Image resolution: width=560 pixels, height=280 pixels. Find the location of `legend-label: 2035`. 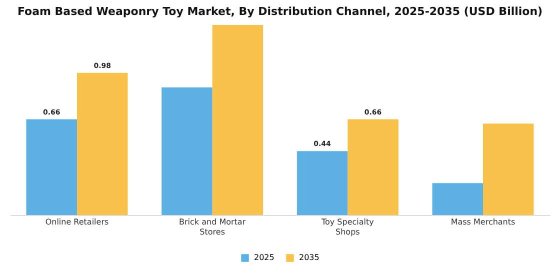

legend-label: 2035 is located at coordinates (309, 257).